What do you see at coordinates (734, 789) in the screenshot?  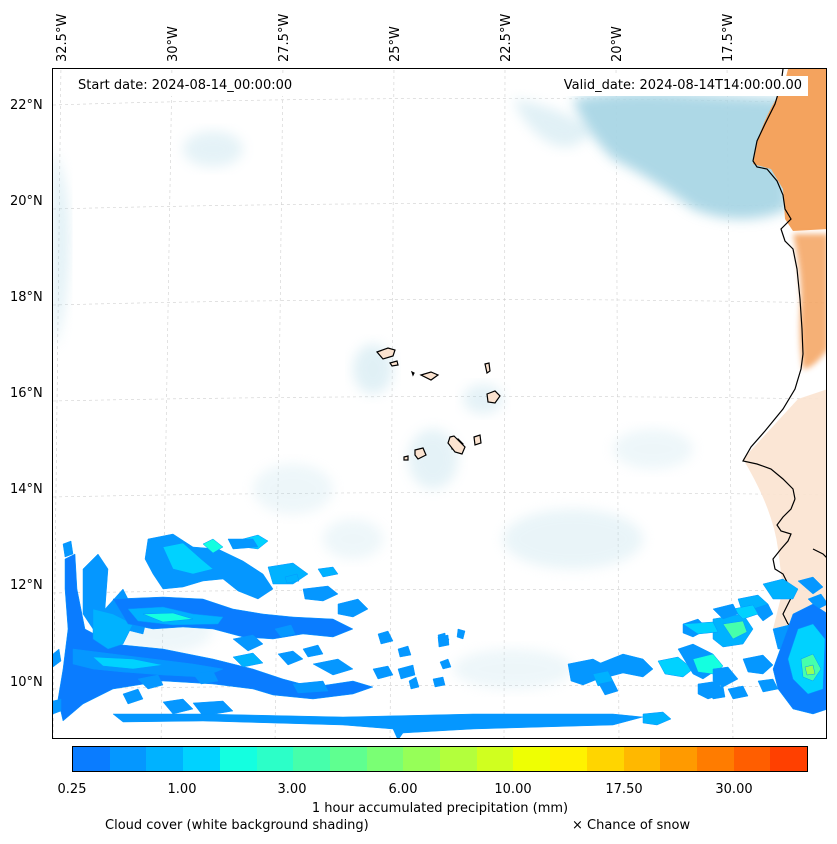 I see `colorbar-tick-30-00: 30.00` at bounding box center [734, 789].